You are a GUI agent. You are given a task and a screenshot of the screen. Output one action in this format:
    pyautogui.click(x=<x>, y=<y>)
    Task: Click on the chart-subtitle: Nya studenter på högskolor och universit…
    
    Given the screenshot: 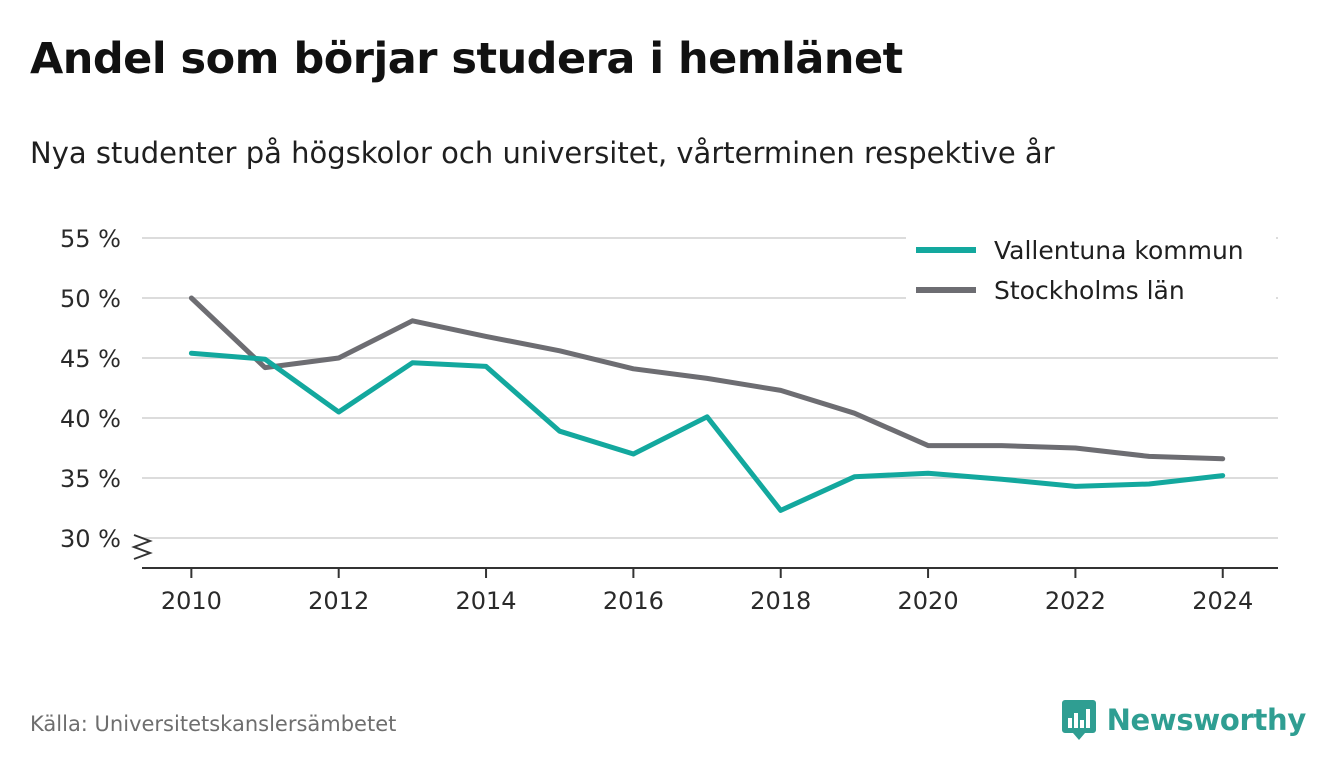 What is the action you would take?
    pyautogui.click(x=542, y=153)
    